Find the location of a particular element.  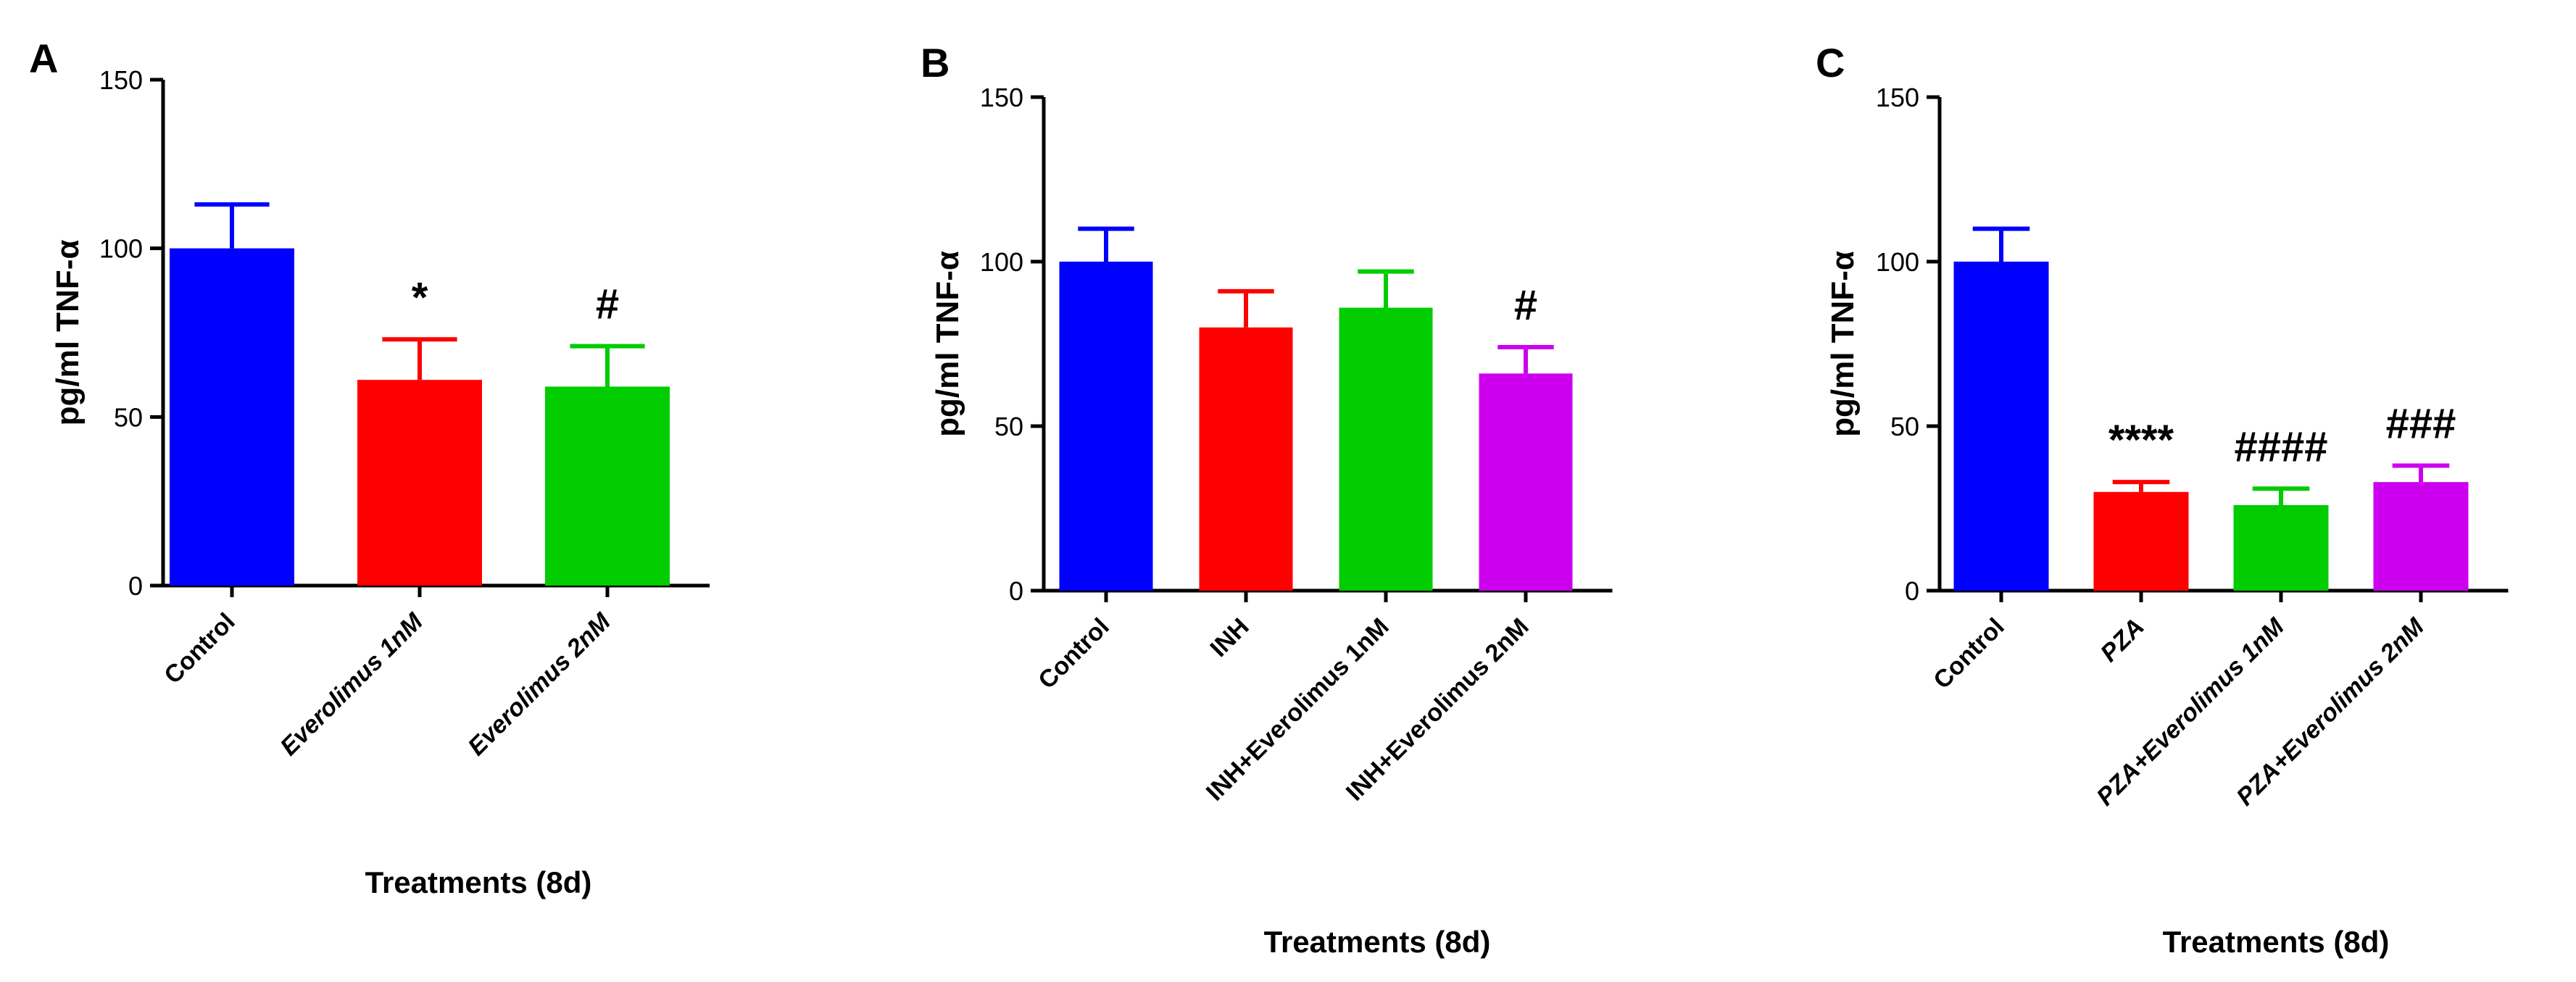

significance-label: * is located at coordinates (420, 297).